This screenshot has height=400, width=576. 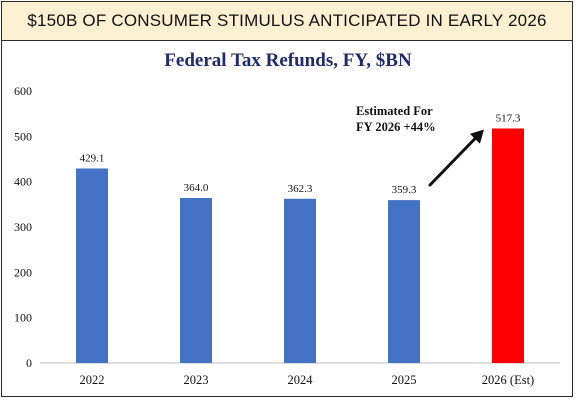 I want to click on data-label: 359.3, so click(x=404, y=190).